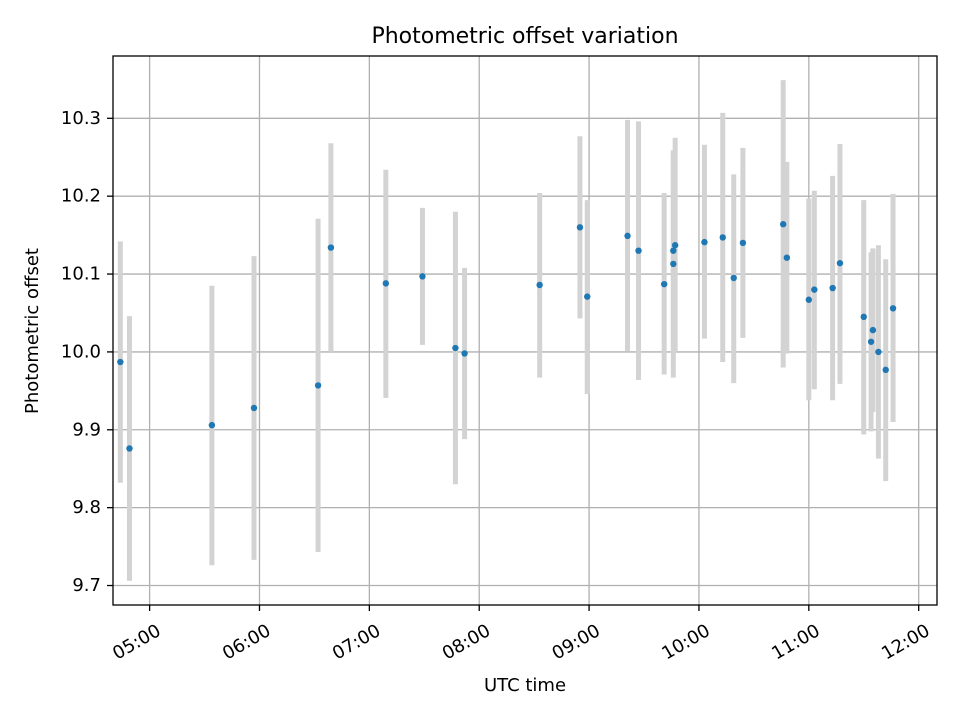 This screenshot has width=960, height=720. I want to click on y-tick-label: 10.2, so click(81, 196).